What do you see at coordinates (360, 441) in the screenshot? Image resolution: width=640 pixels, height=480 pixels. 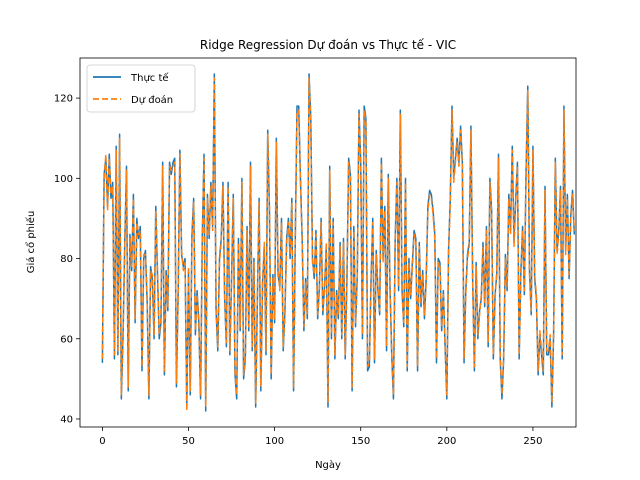 I see `x-tick-label: 150` at bounding box center [360, 441].